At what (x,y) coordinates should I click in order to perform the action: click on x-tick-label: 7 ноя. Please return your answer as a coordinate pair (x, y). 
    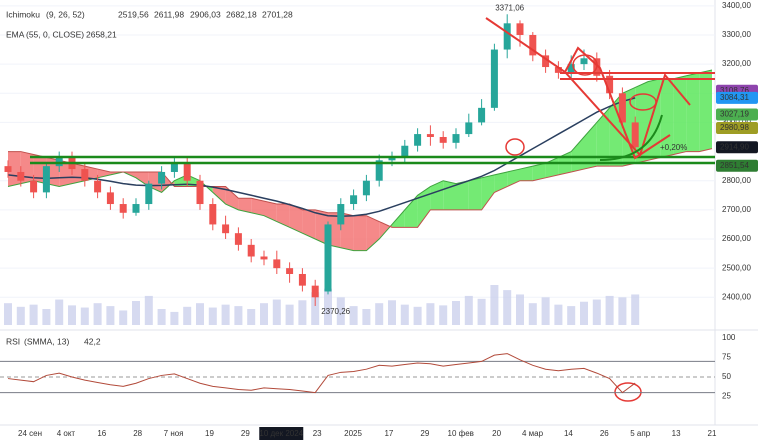
    Looking at the image, I should click on (174, 433).